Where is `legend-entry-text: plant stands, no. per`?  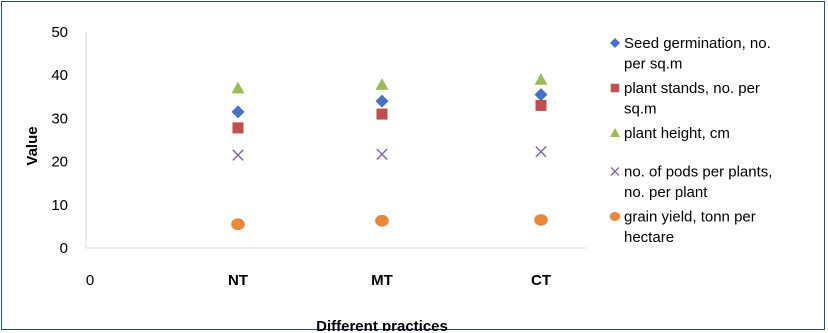 legend-entry-text: plant stands, no. per is located at coordinates (692, 88).